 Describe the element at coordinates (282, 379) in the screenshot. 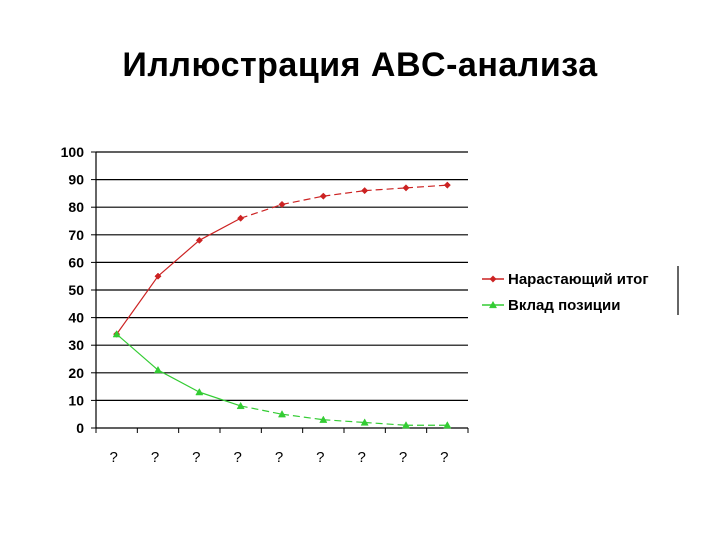

I see `series-contribution` at that location.